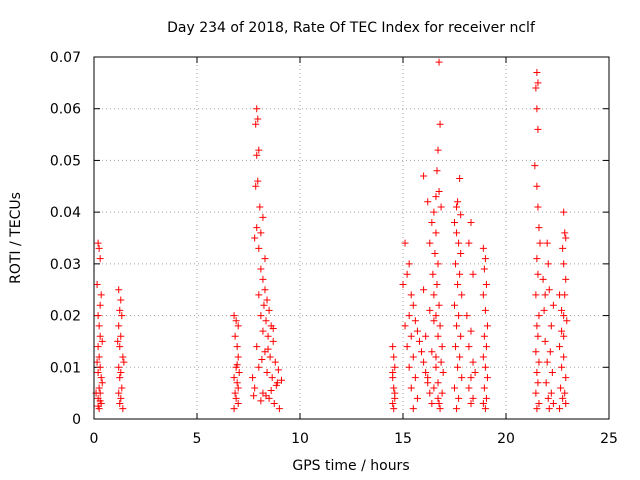  Describe the element at coordinates (65, 317) in the screenshot. I see `y-tick-label: 0.02` at that location.